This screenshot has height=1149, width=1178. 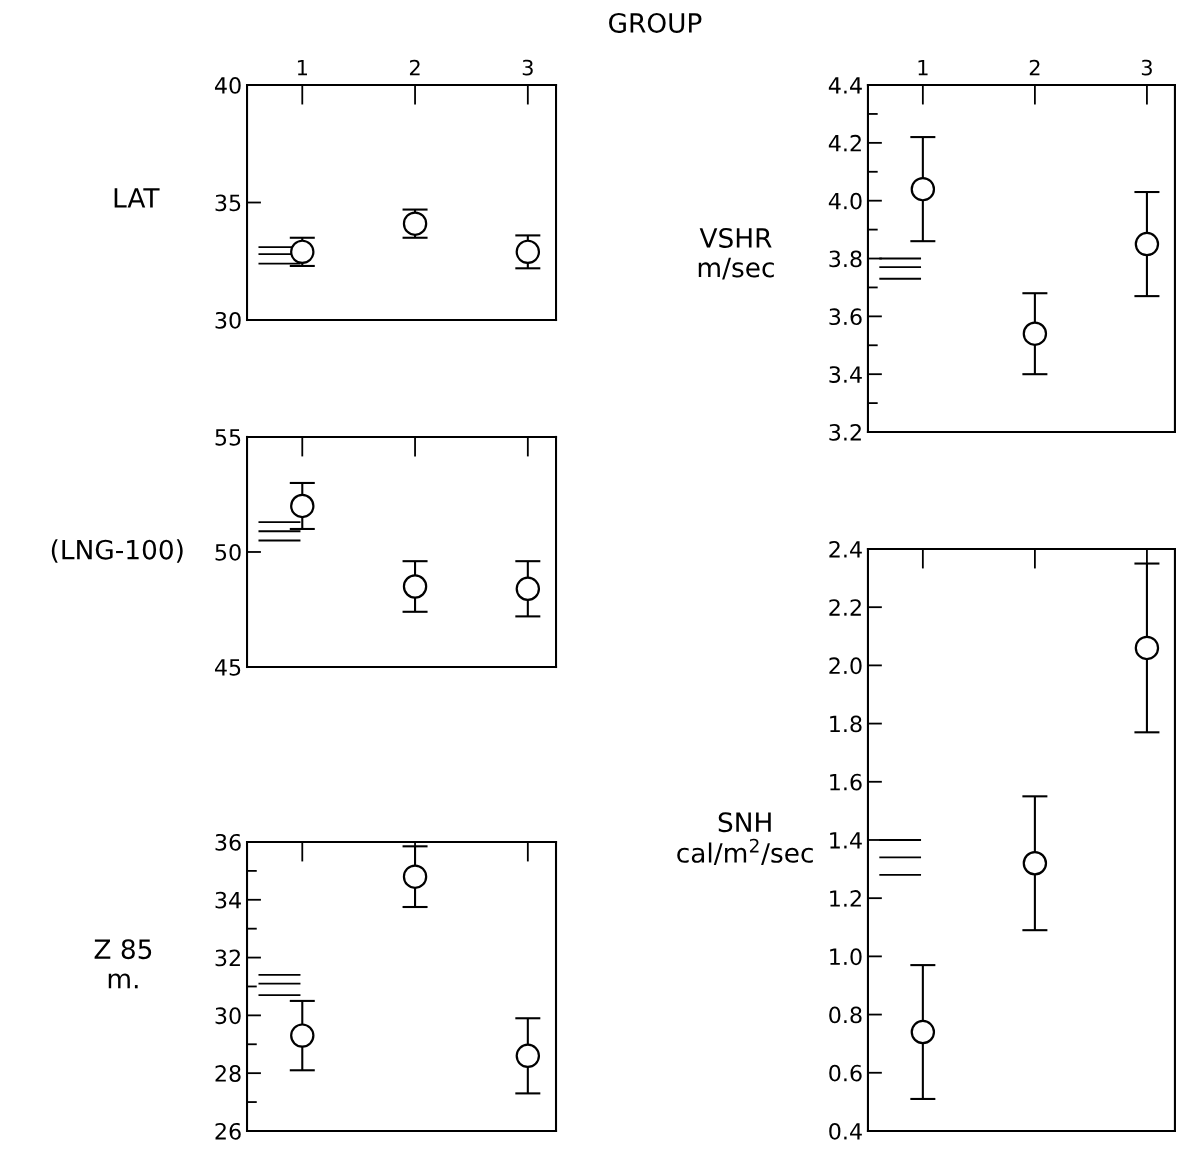 I want to click on y-tick-label: 2.2, so click(x=845, y=607).